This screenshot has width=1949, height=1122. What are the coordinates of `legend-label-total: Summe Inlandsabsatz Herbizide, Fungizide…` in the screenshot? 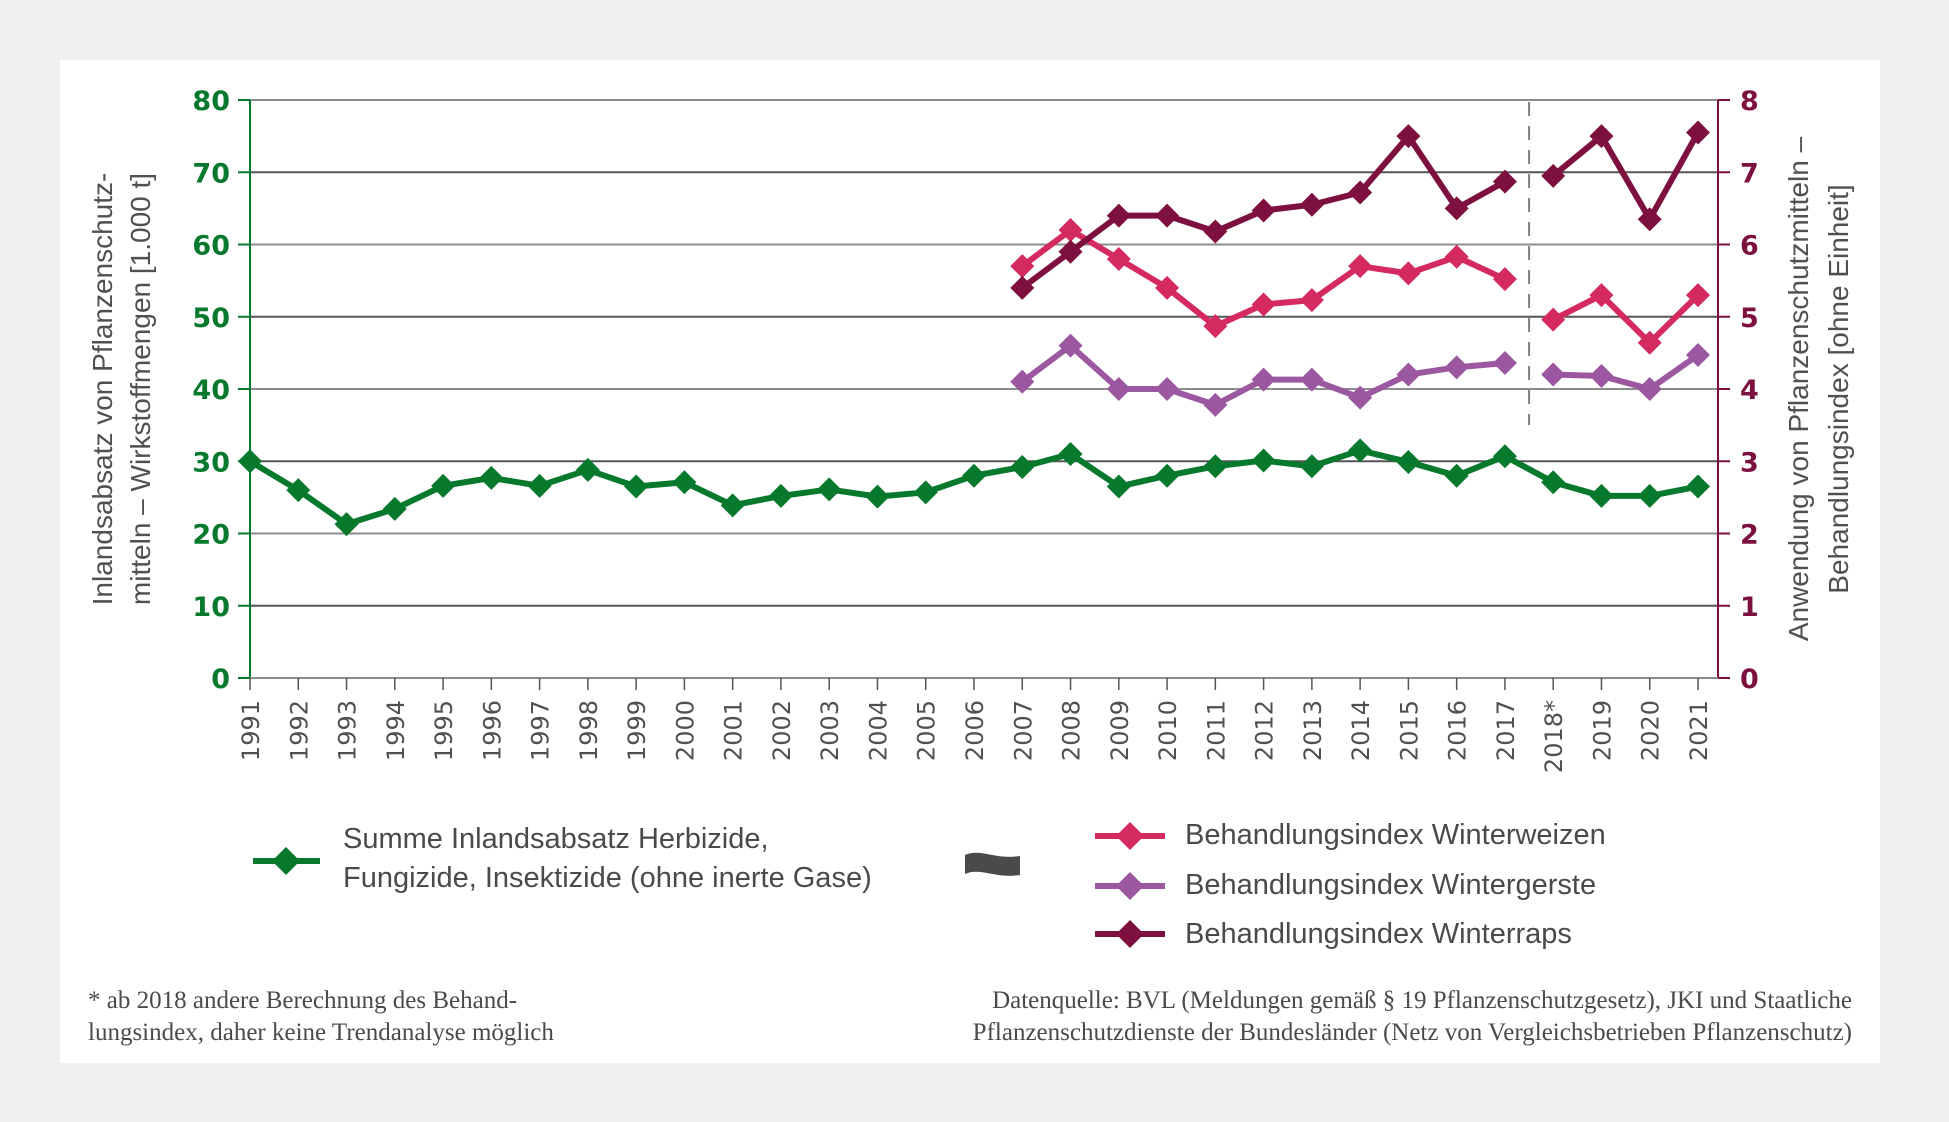 It's located at (607, 859).